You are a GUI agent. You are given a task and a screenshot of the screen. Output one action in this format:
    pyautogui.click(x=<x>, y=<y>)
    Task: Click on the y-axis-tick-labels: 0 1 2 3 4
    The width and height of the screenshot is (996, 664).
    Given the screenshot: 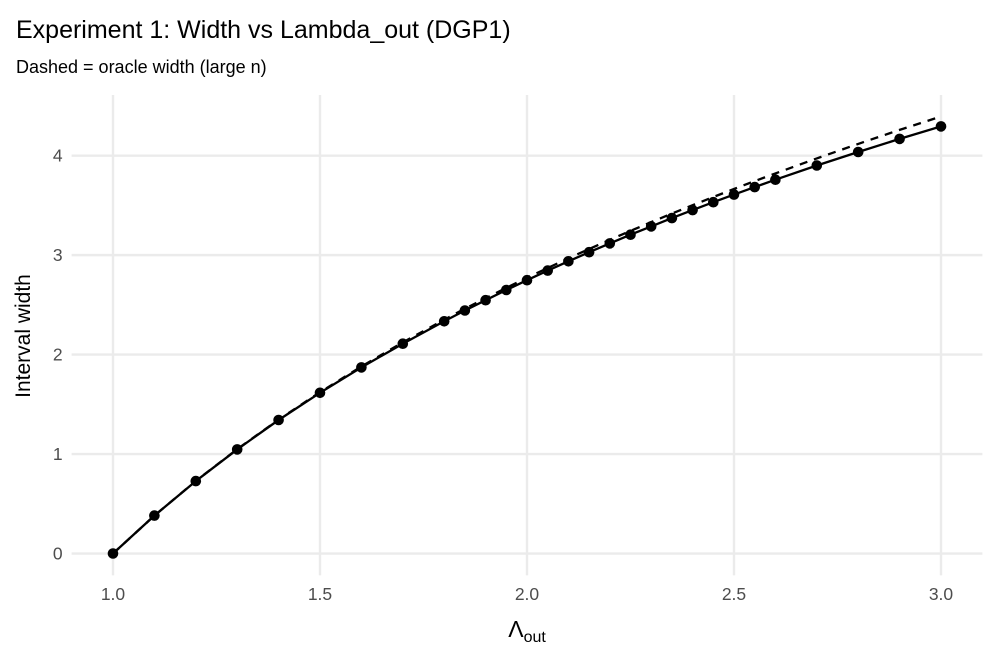 What is the action you would take?
    pyautogui.click(x=58, y=355)
    